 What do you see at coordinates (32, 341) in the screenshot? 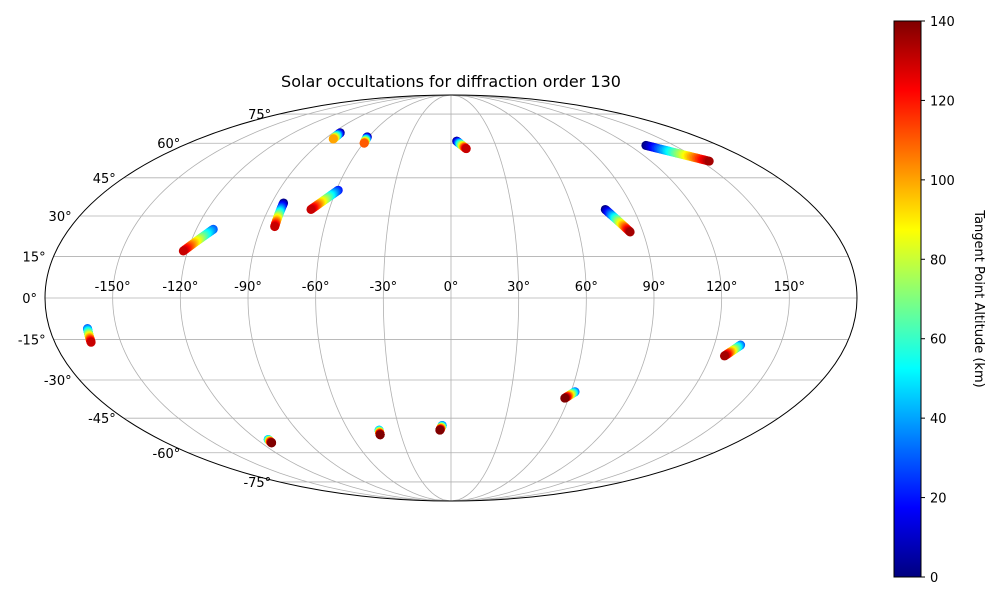
I see `y-tick-label: -15°` at bounding box center [32, 341].